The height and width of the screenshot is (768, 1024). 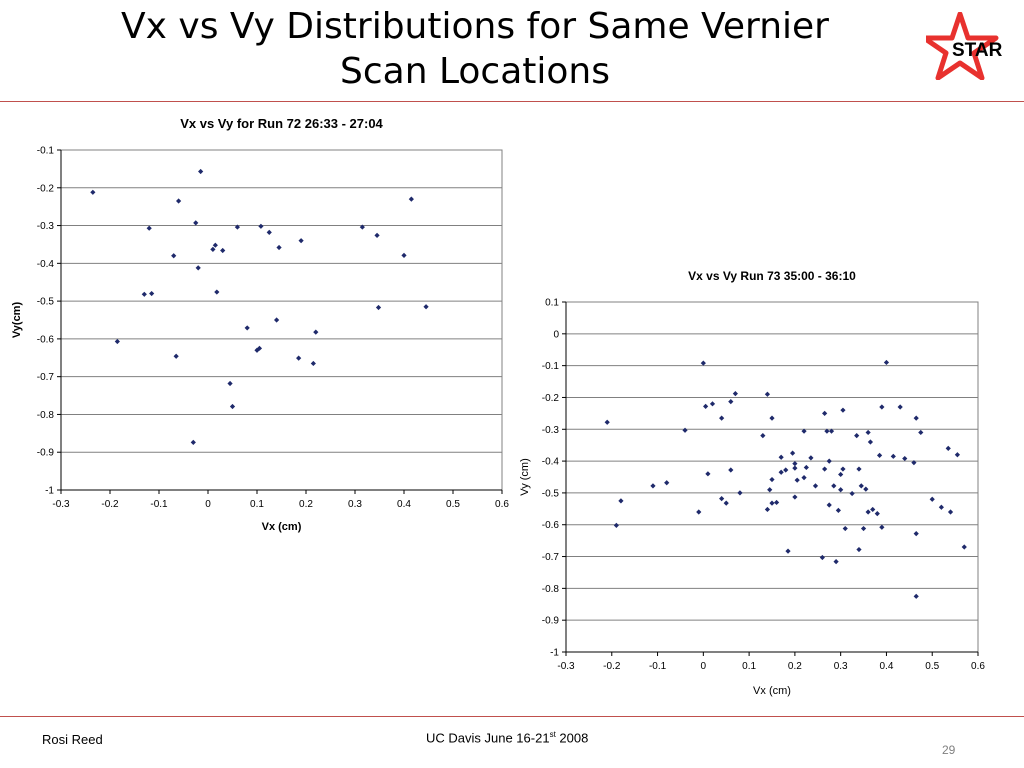 What do you see at coordinates (658, 666) in the screenshot?
I see `x-tick-label: -0.1` at bounding box center [658, 666].